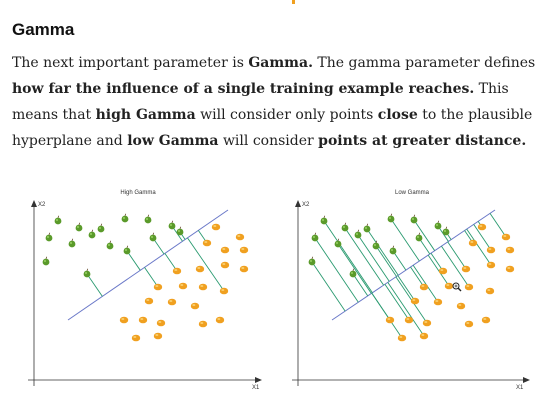 The height and width of the screenshot is (416, 547). What do you see at coordinates (457, 287) in the screenshot?
I see `zoom-cursor-icon` at bounding box center [457, 287].